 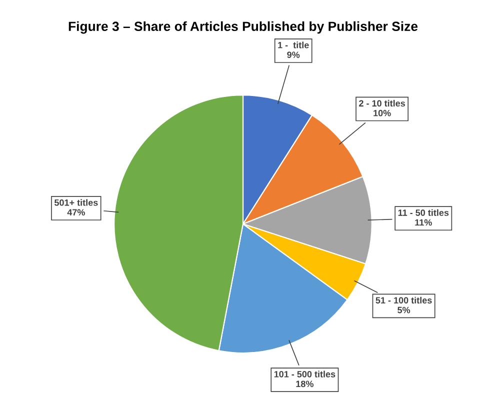 I want to click on data-label: 10%, so click(x=382, y=113).